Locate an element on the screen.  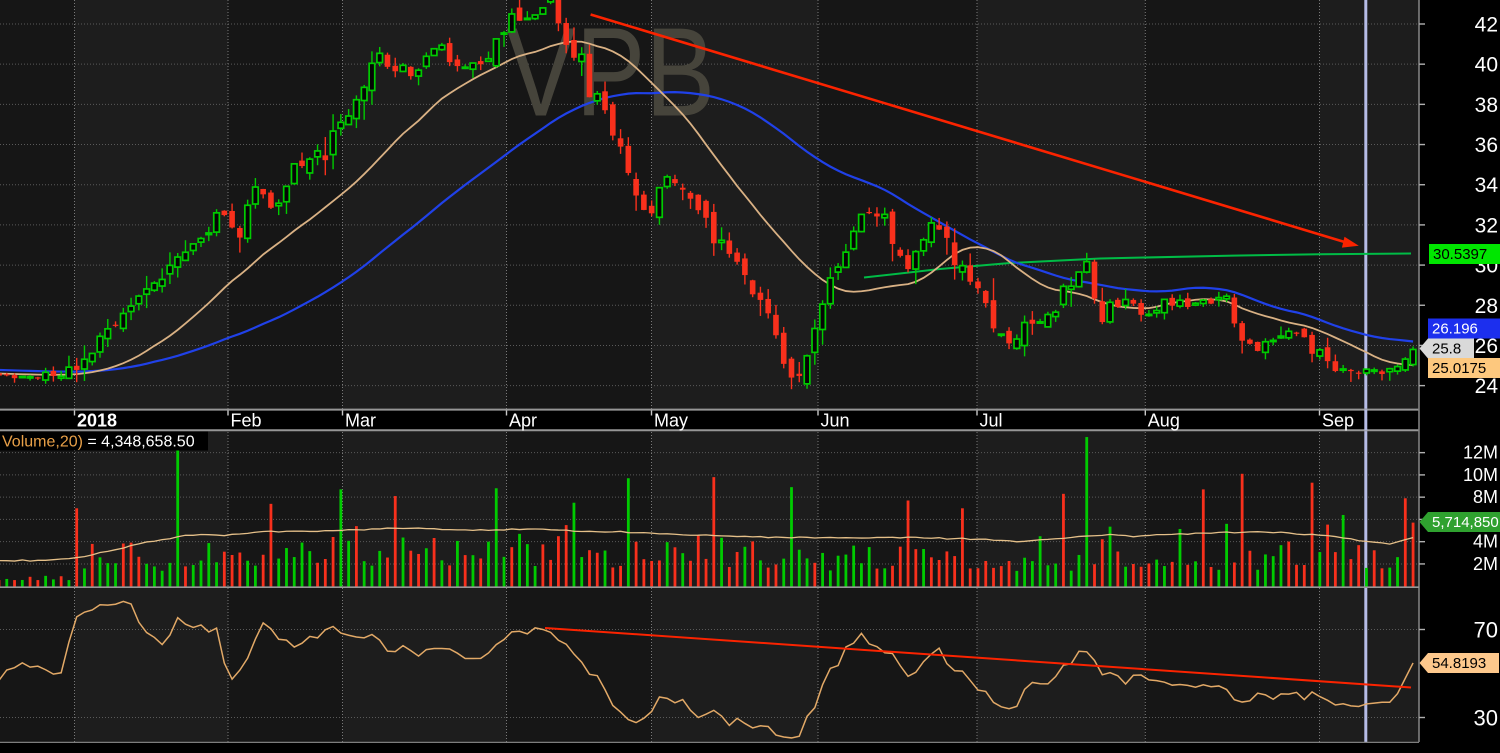
svg-text: 4M is located at coordinates (1485, 542).